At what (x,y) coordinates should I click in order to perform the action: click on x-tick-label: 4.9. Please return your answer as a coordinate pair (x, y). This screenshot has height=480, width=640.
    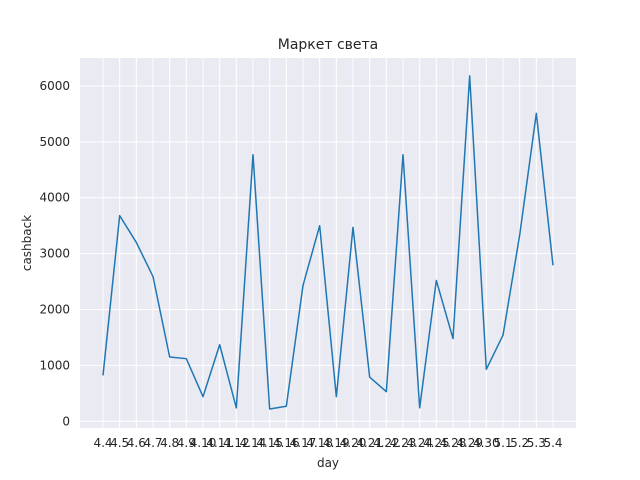
    Looking at the image, I should click on (186, 443).